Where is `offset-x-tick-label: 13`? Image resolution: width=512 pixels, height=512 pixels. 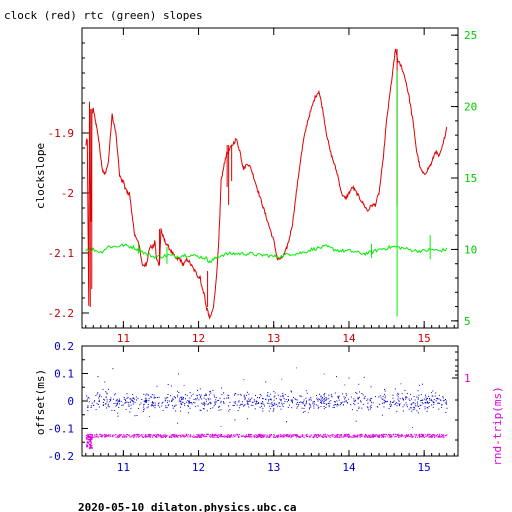 offset-x-tick-label: 13 is located at coordinates (273, 467).